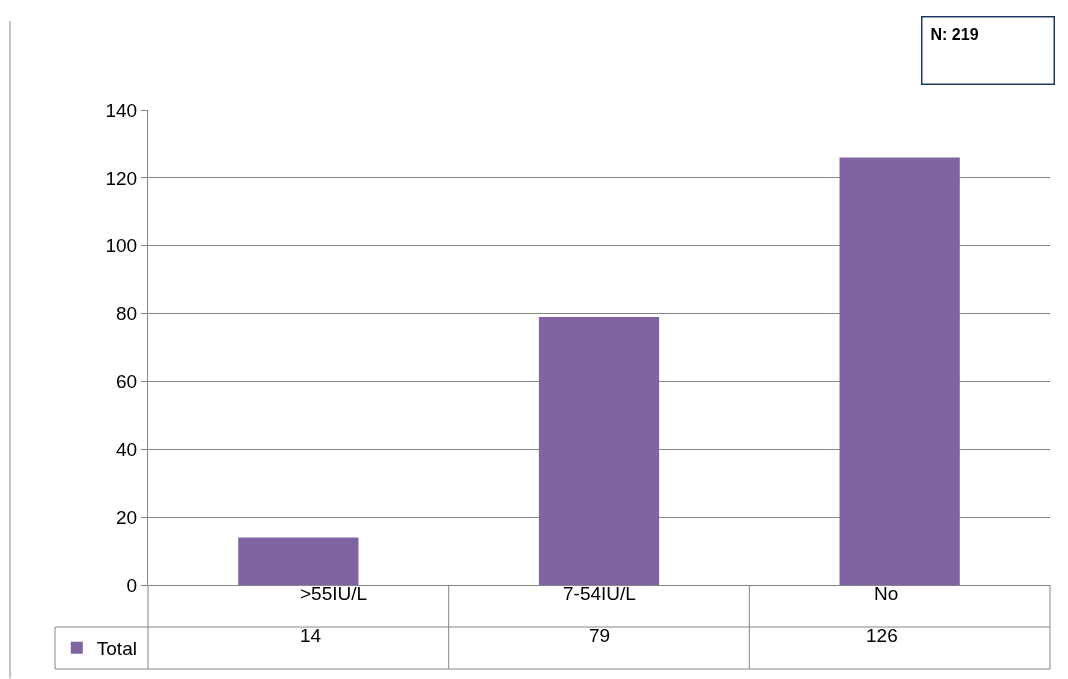 The height and width of the screenshot is (679, 1068). What do you see at coordinates (954, 34) in the screenshot?
I see `text: N: 219` at bounding box center [954, 34].